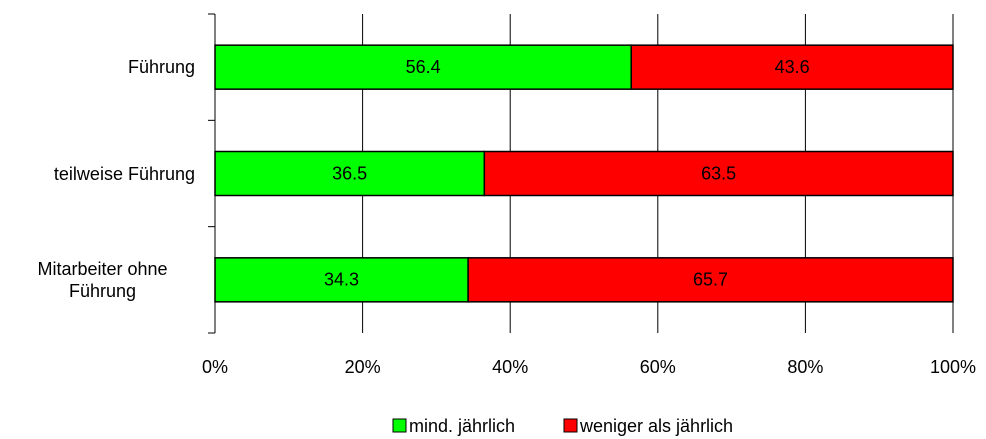  Describe the element at coordinates (161, 67) in the screenshot. I see `y-tick-label: Führung` at that location.